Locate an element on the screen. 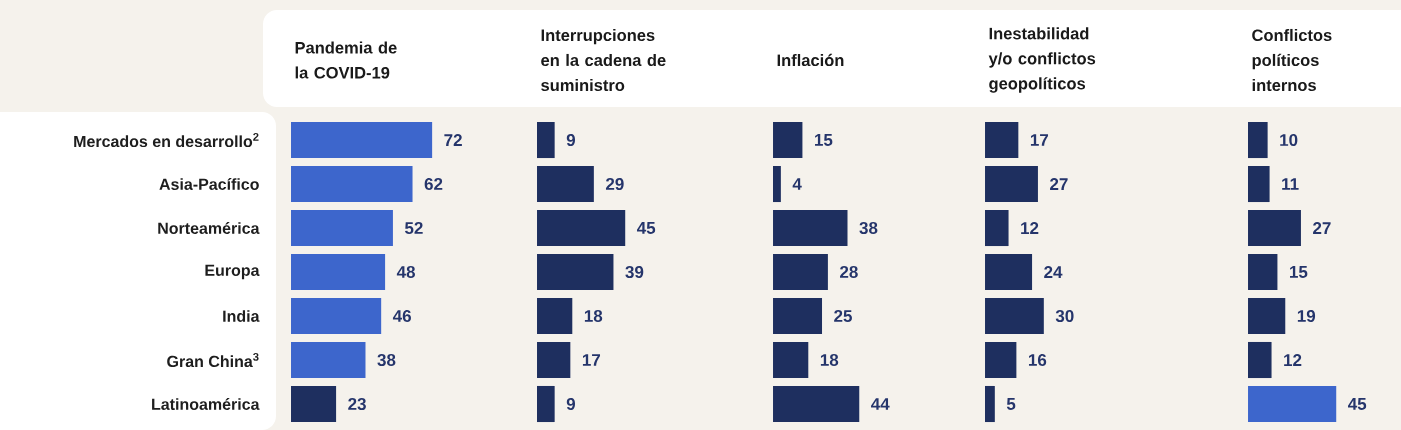 The height and width of the screenshot is (430, 1401). chart-title: Pandemia de la COVID-19 is located at coordinates (346, 60).